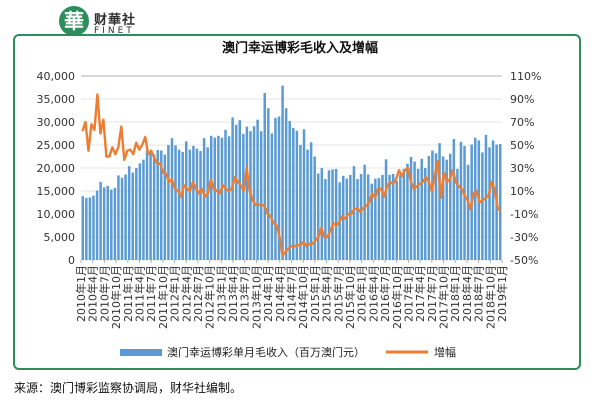 The width and height of the screenshot is (595, 406). What do you see at coordinates (522, 122) in the screenshot?
I see `right-tick-label: 70%` at bounding box center [522, 122].